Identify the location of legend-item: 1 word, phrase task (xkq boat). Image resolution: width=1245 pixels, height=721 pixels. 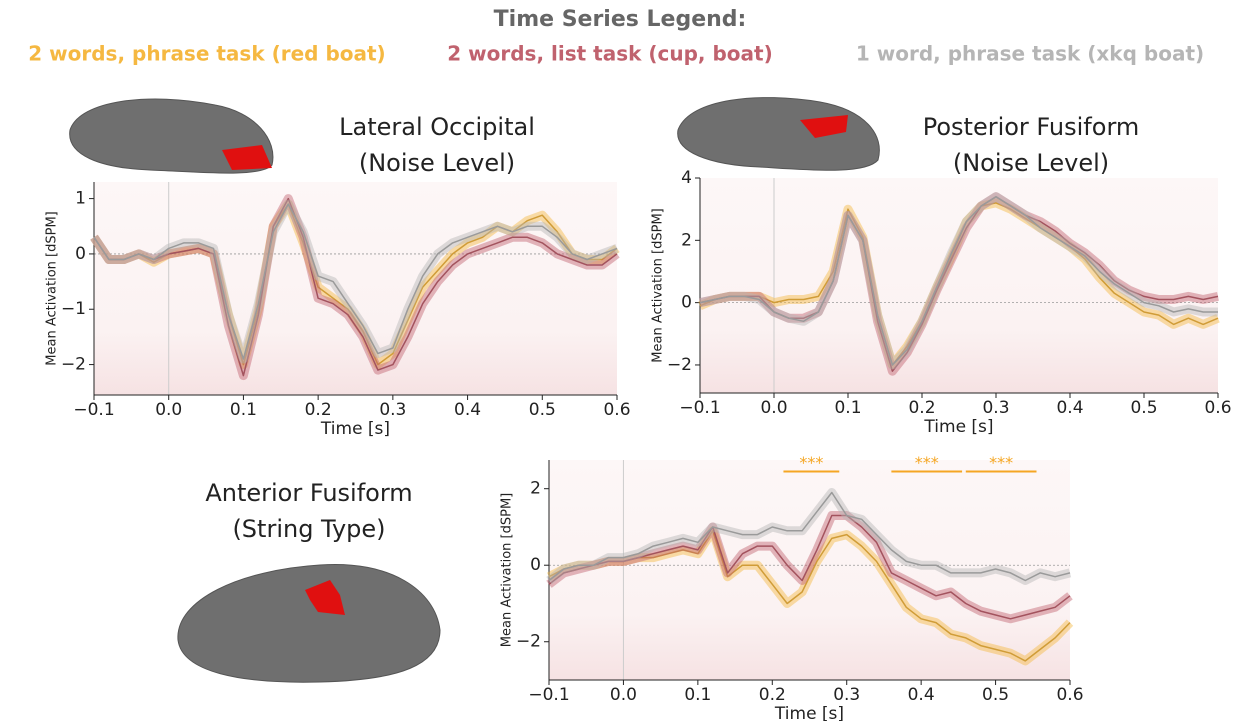
(1030, 54).